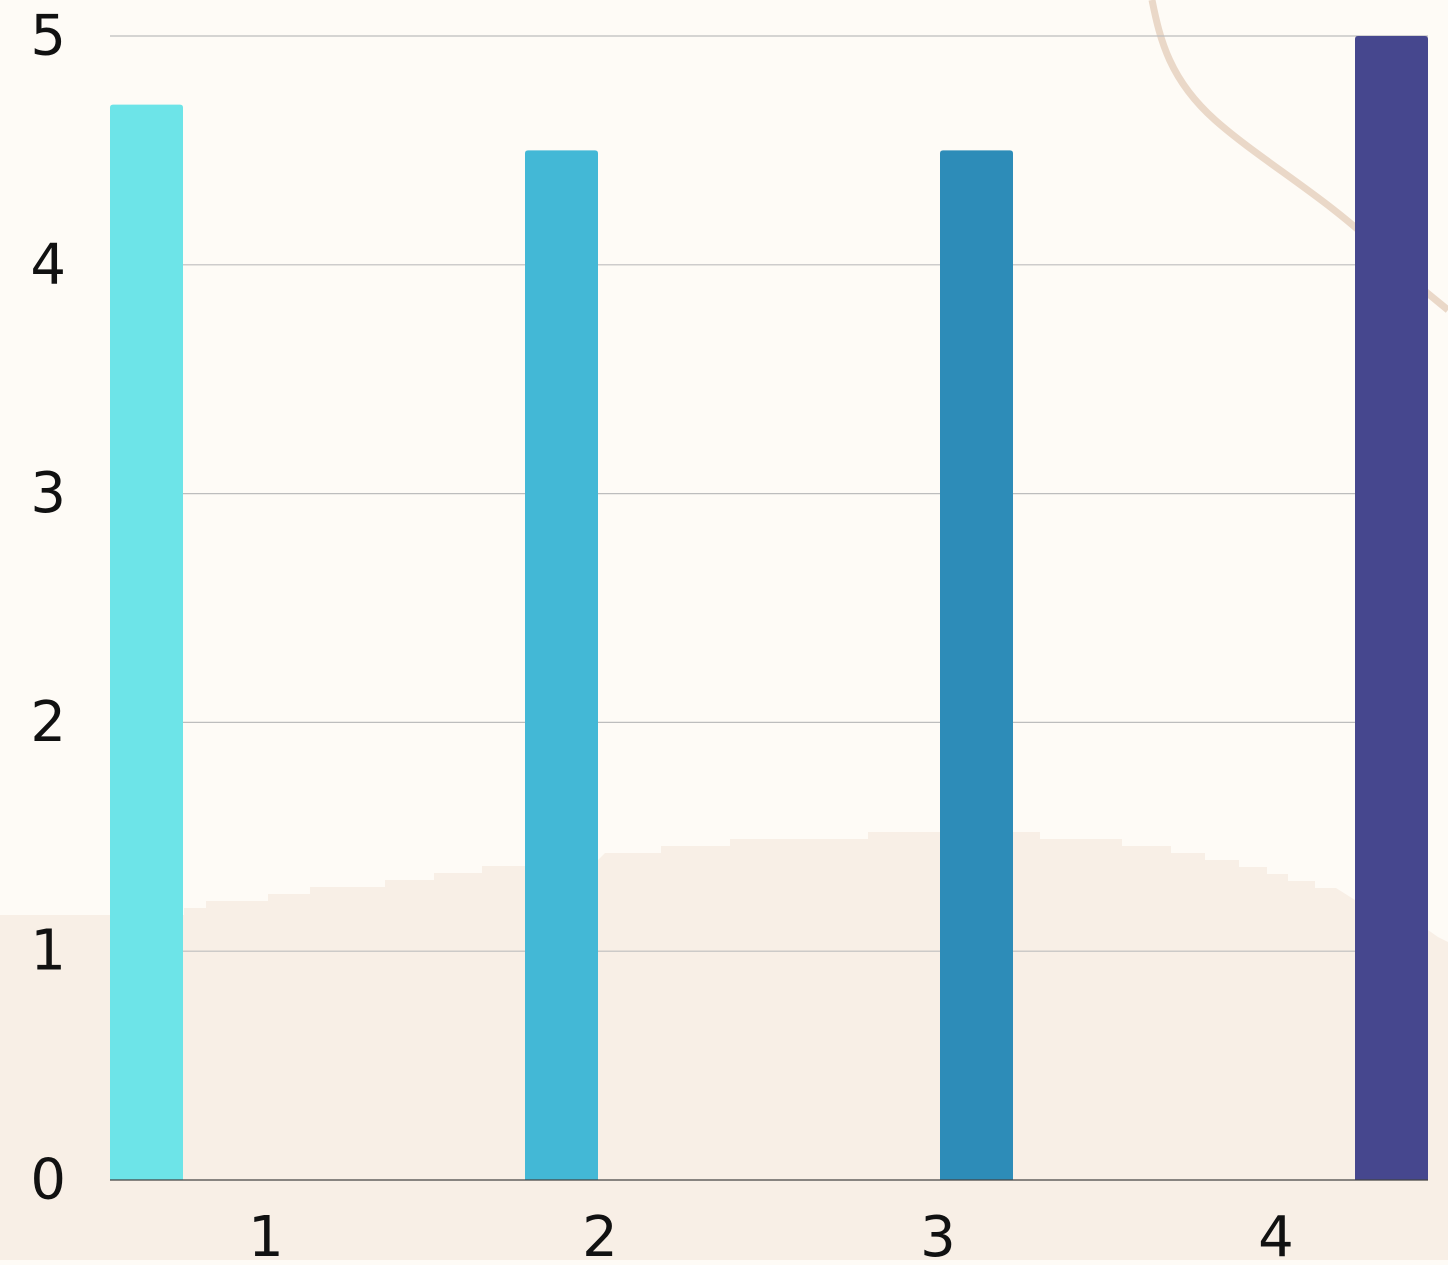  I want to click on y-tick-label: 4, so click(48, 264).